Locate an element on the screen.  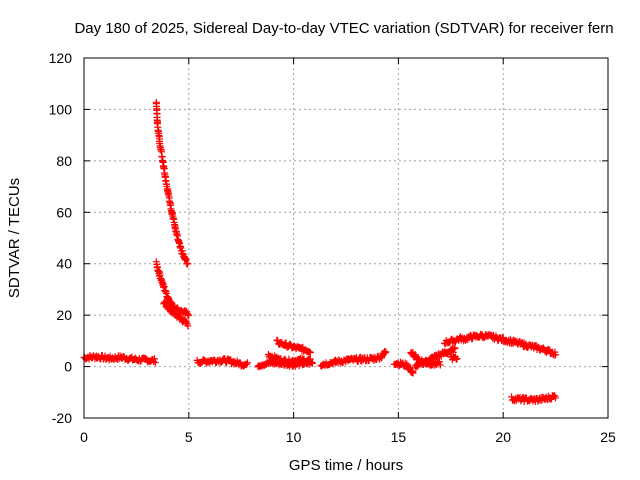
y-tick-label: 100 is located at coordinates (61, 109).